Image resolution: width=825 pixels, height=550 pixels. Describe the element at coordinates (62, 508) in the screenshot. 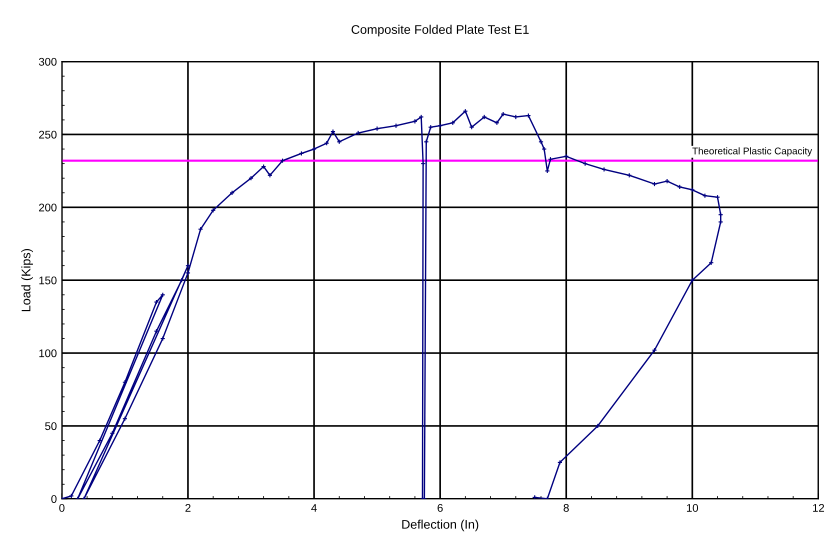

I see `x-tick-label: 0` at that location.